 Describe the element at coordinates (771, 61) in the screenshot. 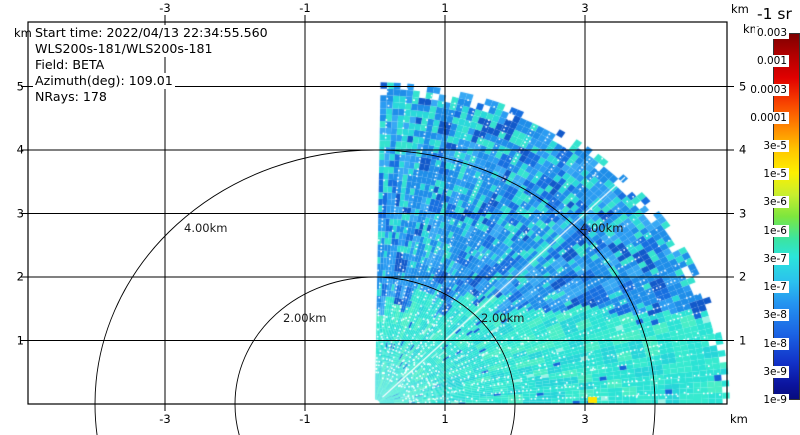

I see `colorbar-tick: 0.001` at that location.